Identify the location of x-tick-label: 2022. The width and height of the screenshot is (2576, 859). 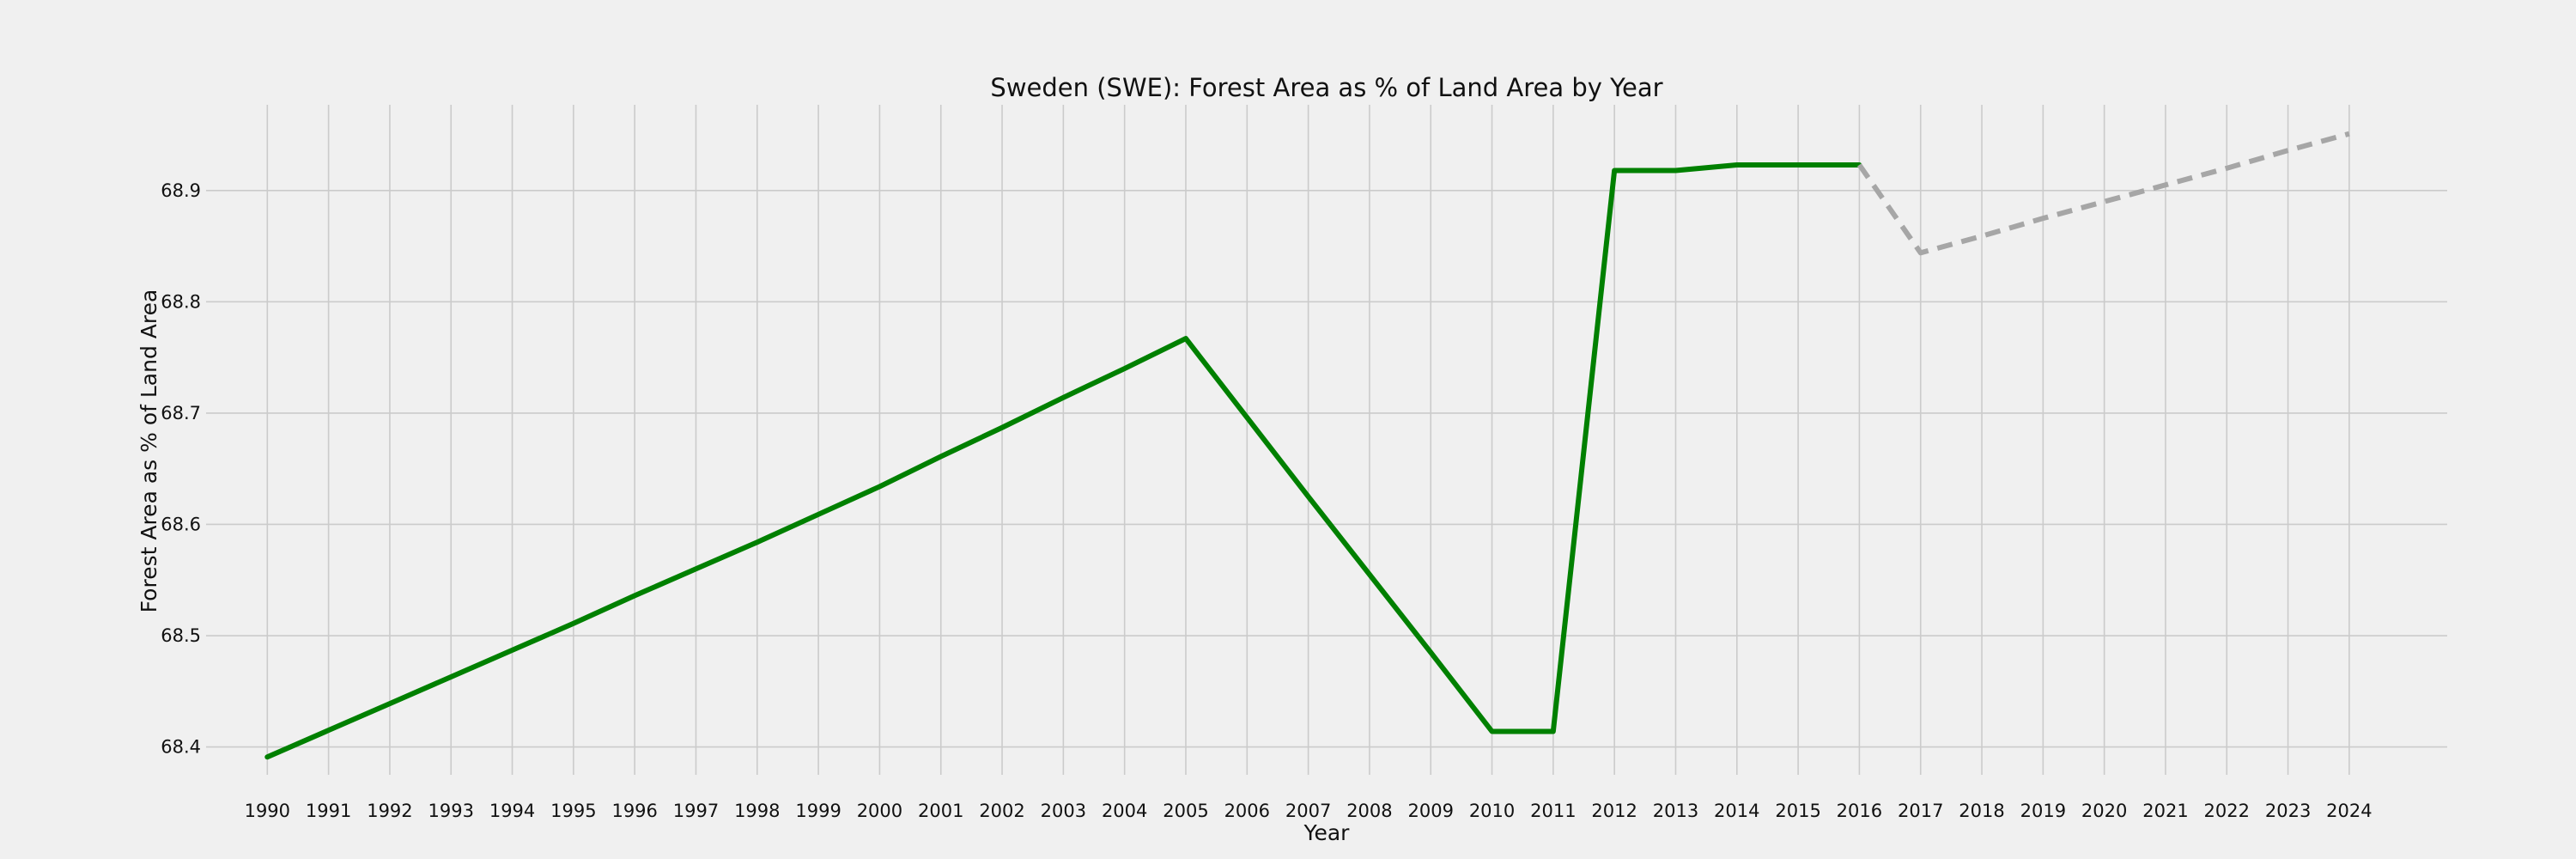
(2227, 811).